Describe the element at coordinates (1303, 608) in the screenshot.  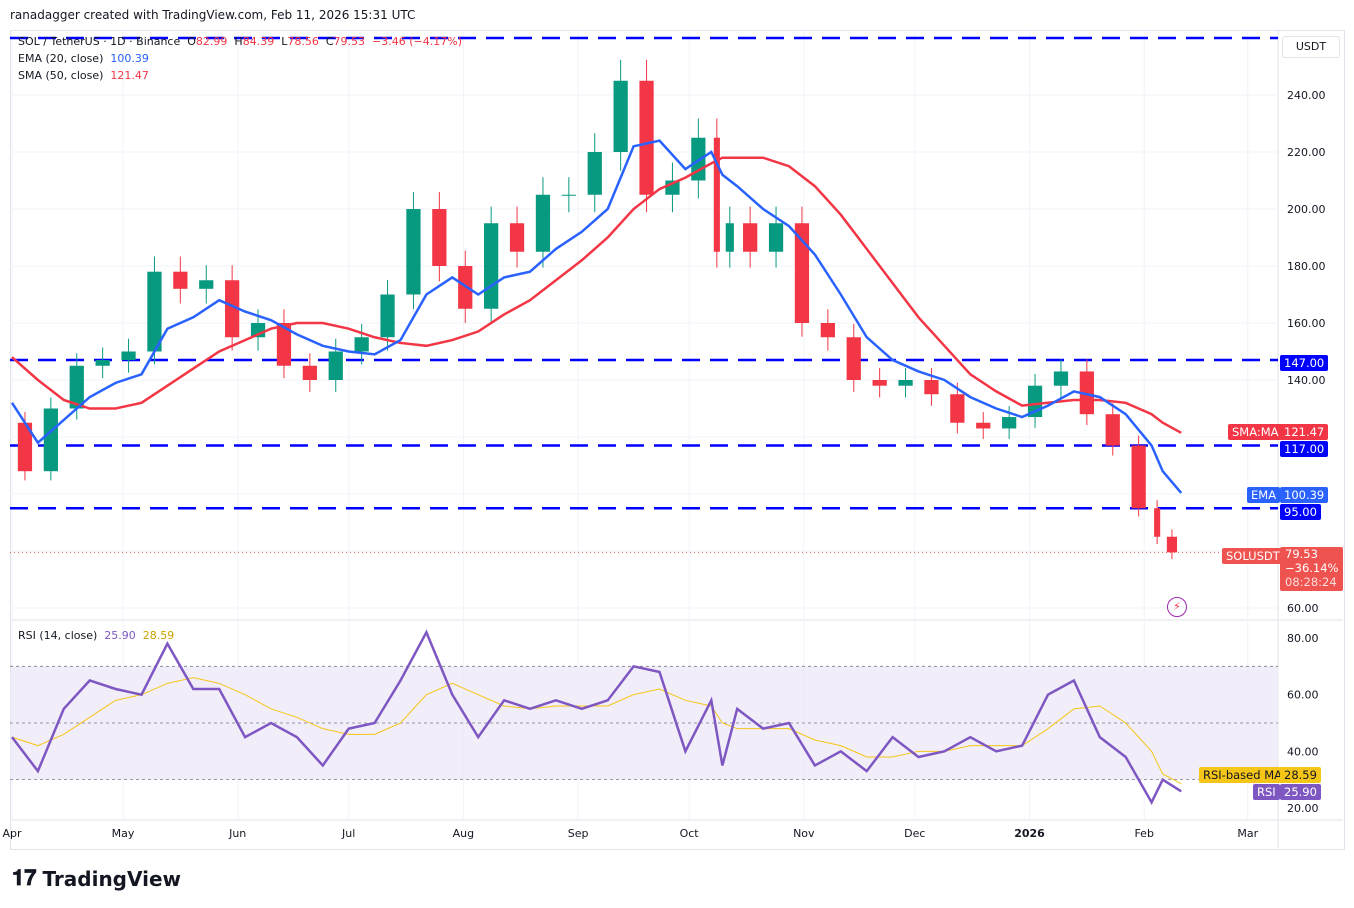
I see `price-tick-label: 60.00` at that location.